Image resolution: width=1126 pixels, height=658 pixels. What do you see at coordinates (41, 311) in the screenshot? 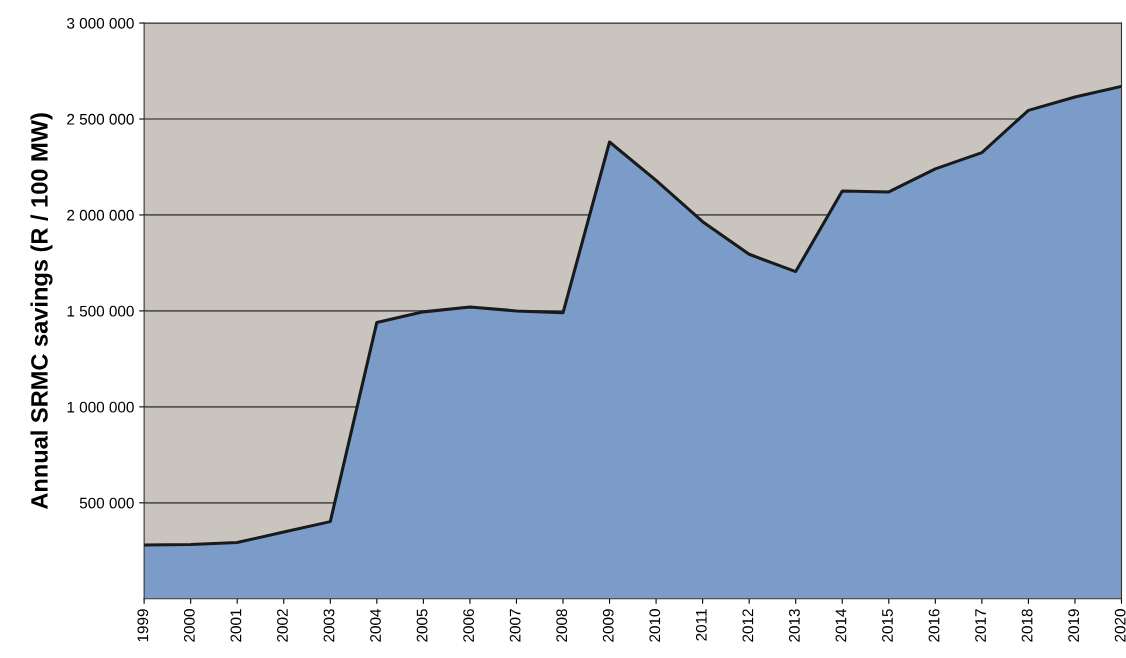
I see `y-axis-title: Annual SRMC savings (R / 100 MW)` at bounding box center [41, 311].